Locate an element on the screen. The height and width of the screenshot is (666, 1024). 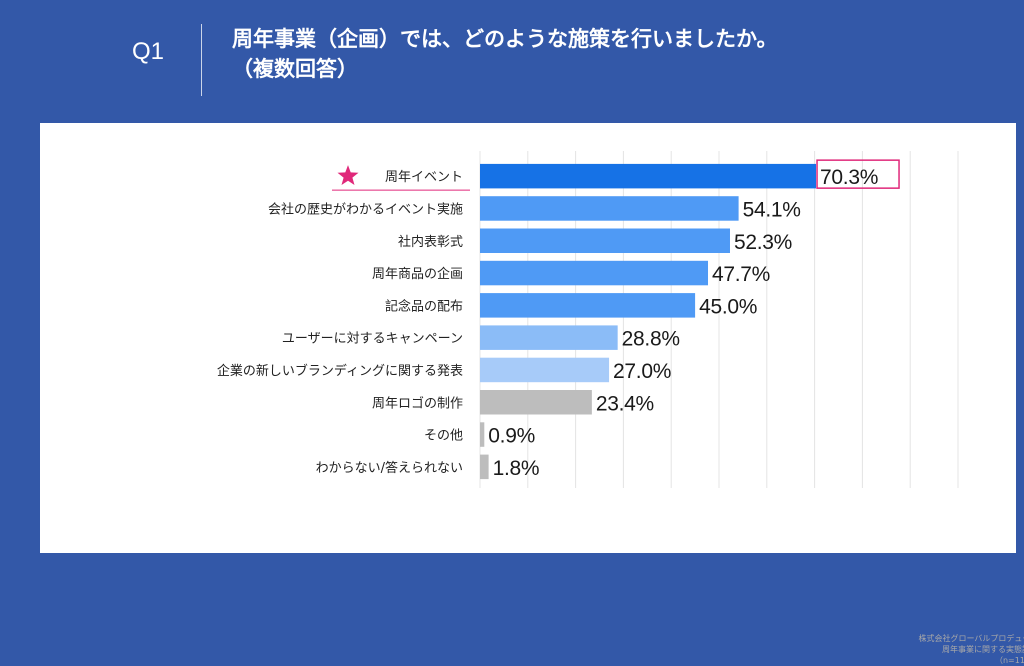
value-label: 0.9% is located at coordinates (511, 436).